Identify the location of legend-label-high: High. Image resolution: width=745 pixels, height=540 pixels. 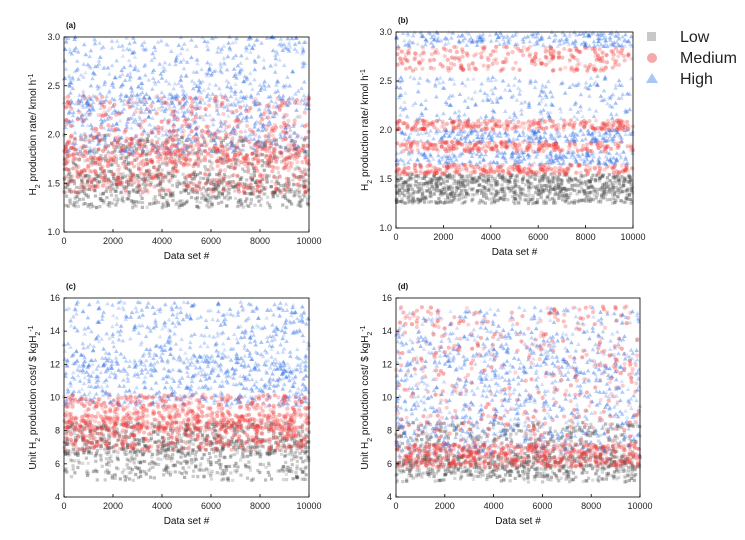
(696, 79).